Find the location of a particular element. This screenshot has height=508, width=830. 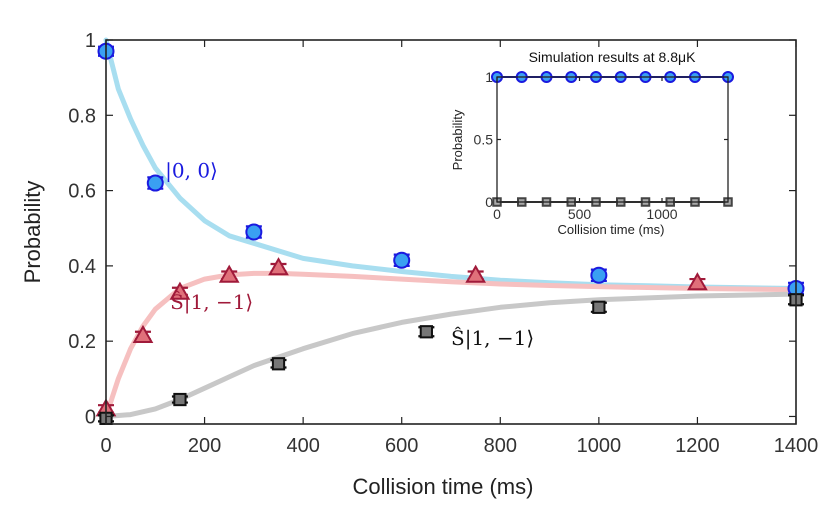

y-axis-label: Probability is located at coordinates (32, 232).